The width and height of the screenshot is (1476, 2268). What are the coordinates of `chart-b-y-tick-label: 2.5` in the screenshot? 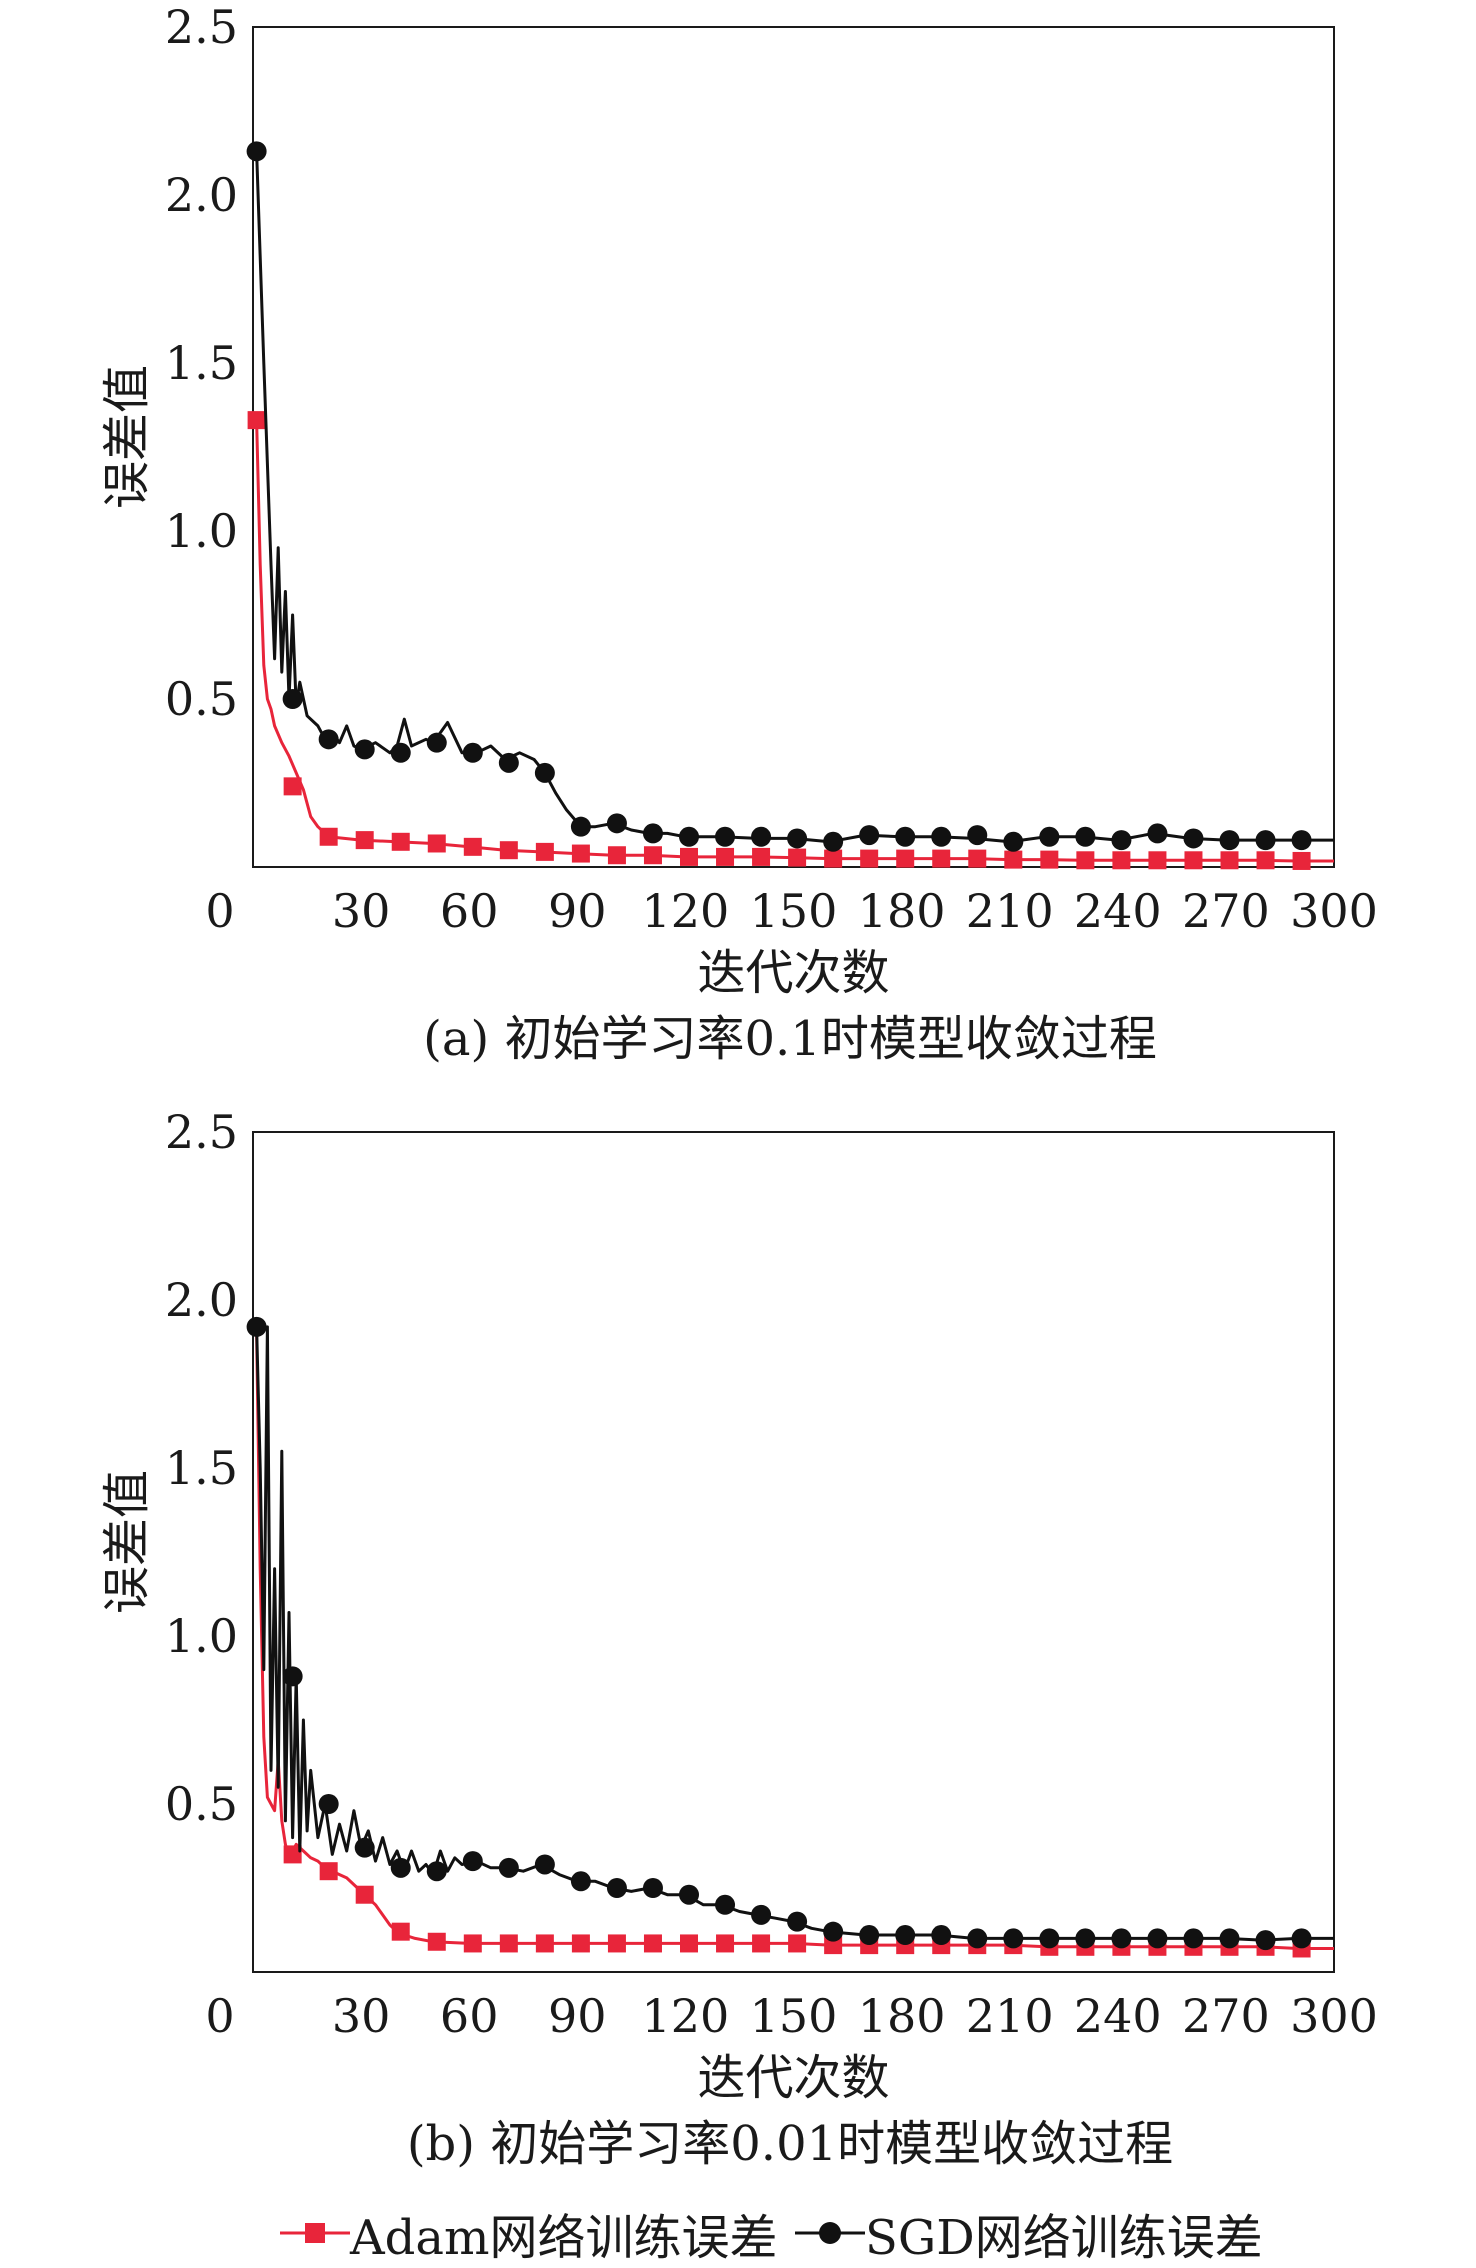 It's located at (201, 1132).